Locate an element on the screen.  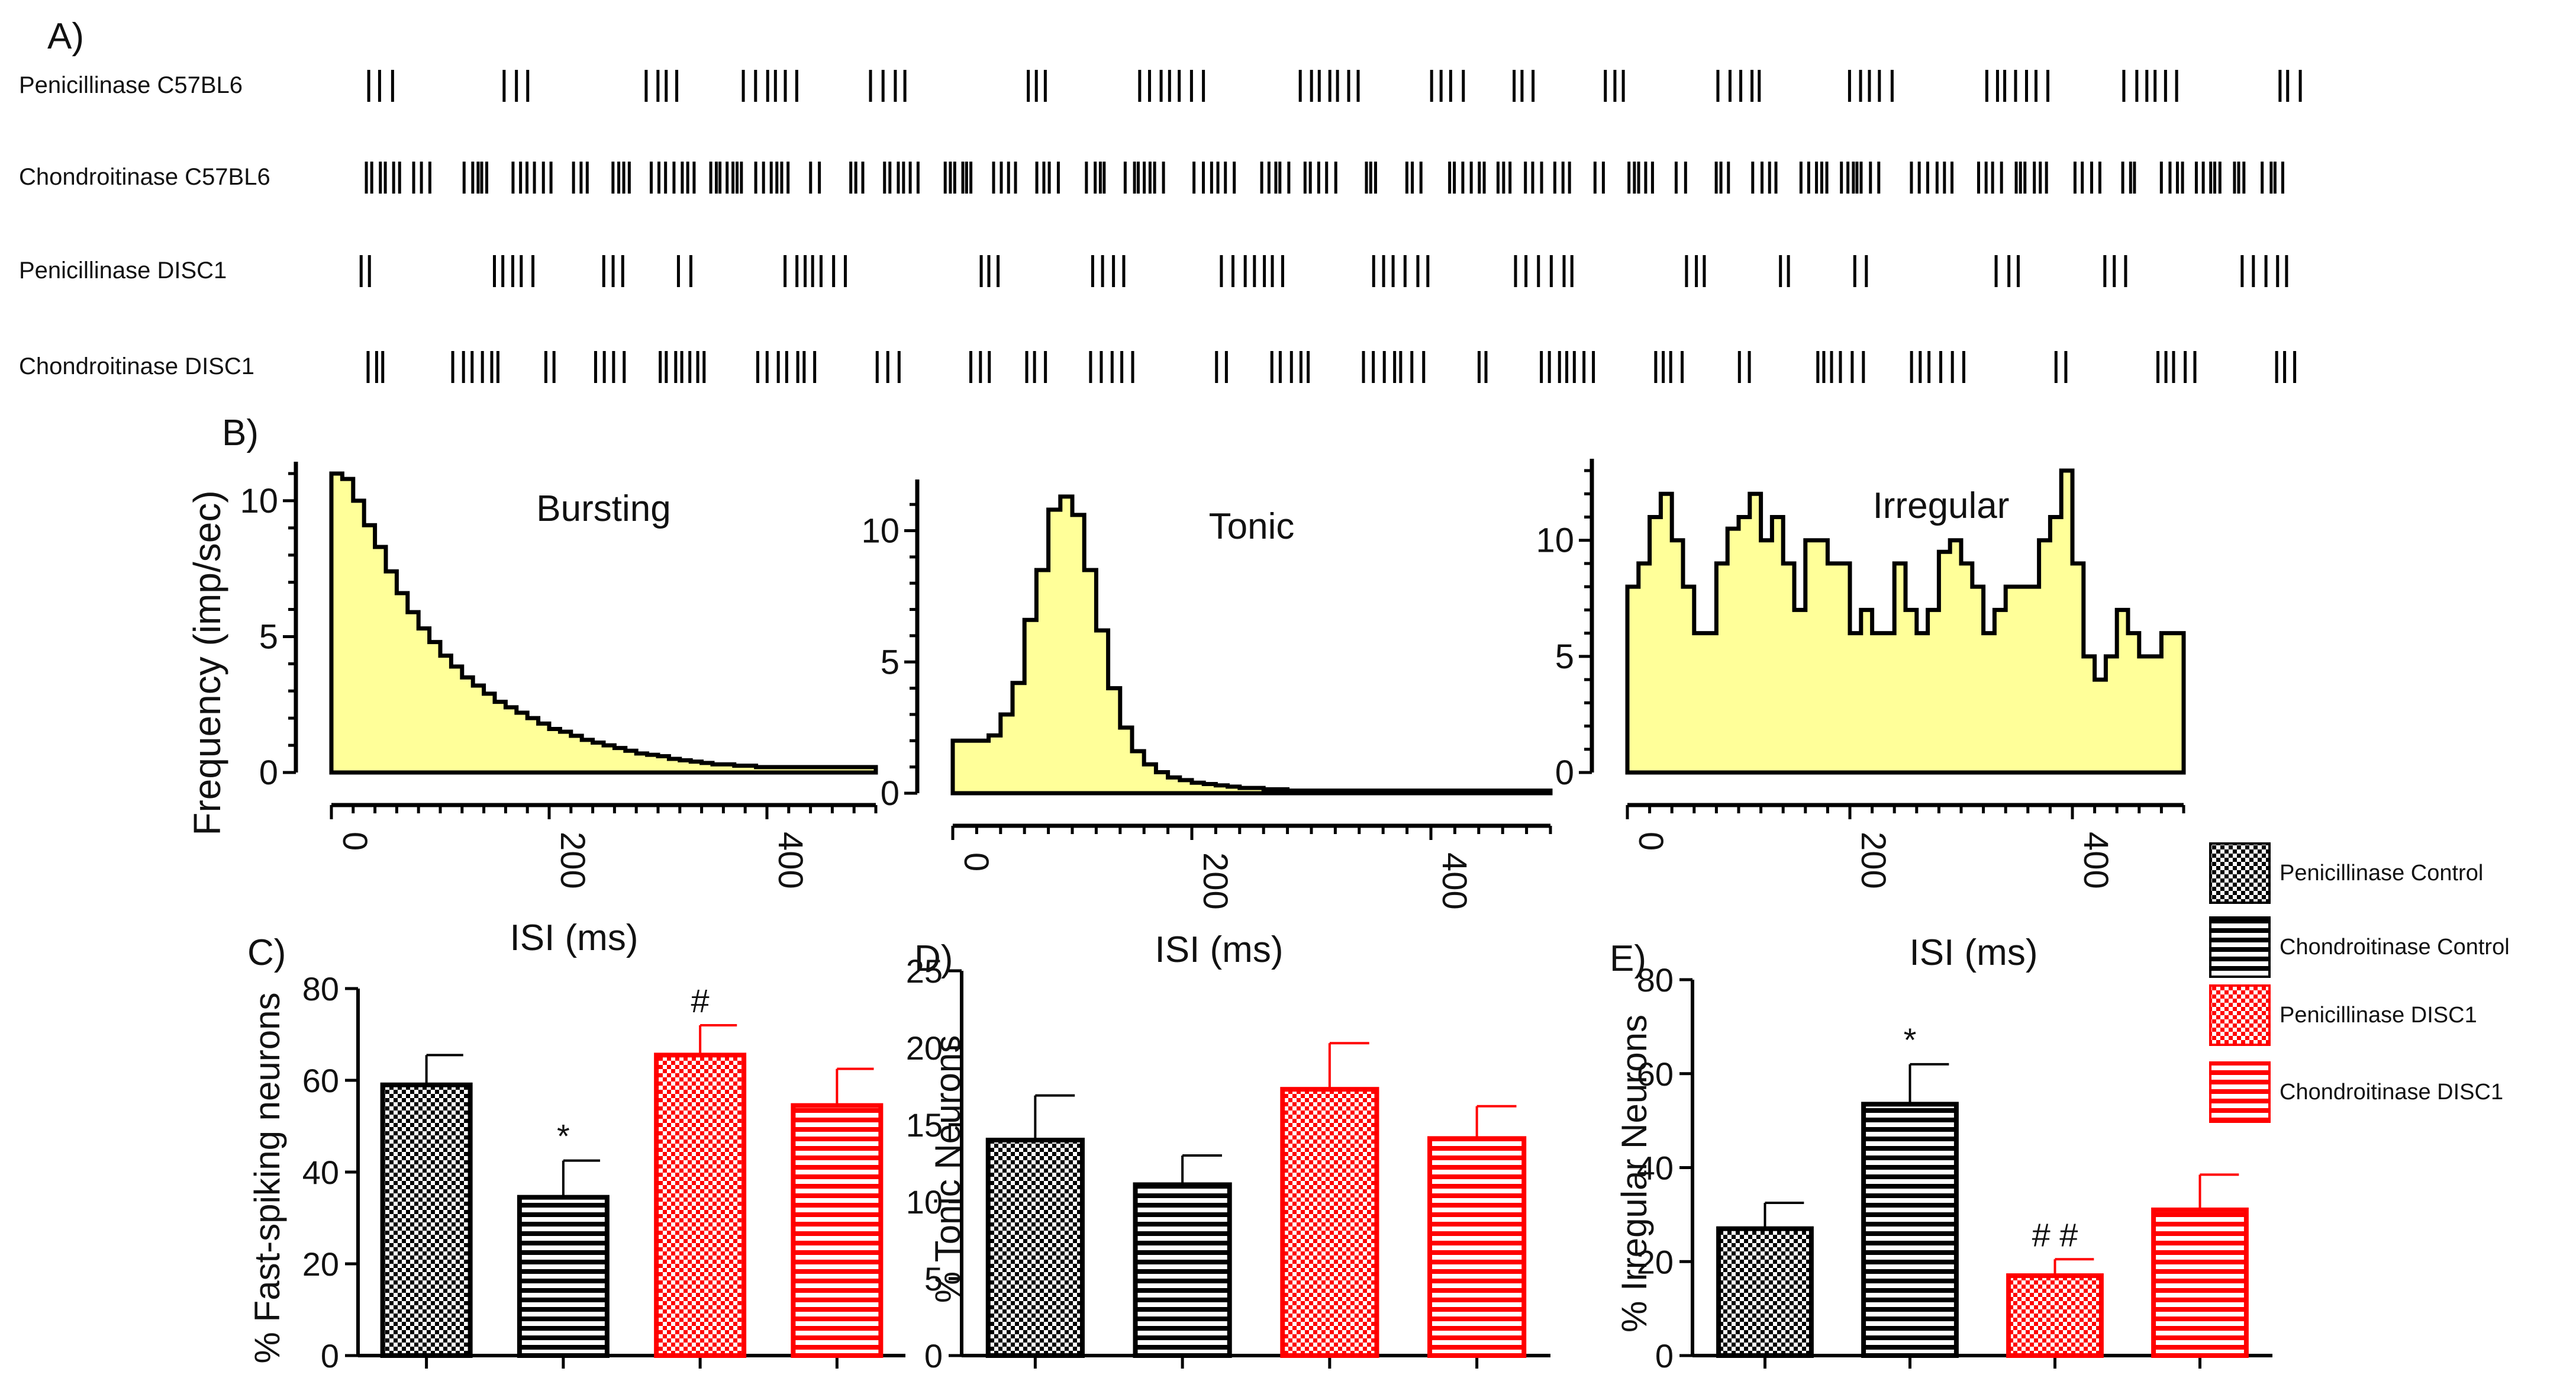
raster-row-label: Penicillinase DISC1 is located at coordinates (123, 270).